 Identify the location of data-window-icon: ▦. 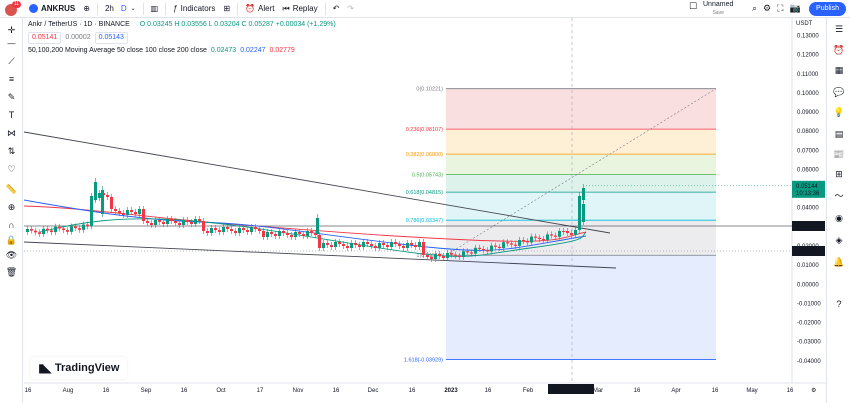
(839, 70).